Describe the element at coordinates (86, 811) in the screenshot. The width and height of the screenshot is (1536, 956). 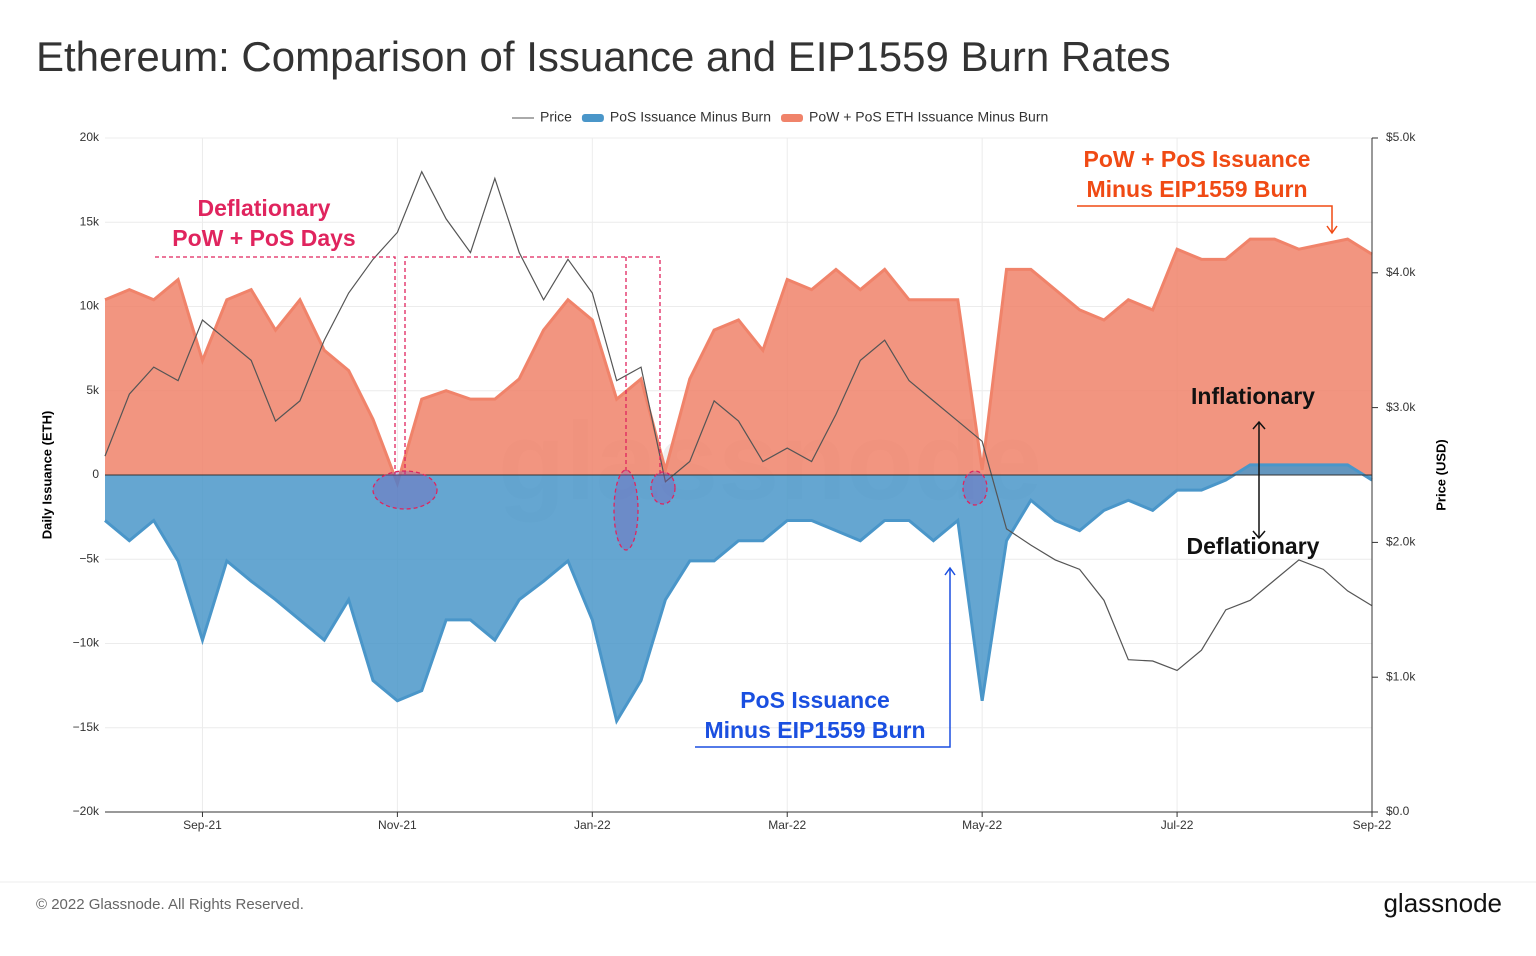
I see `y-tick-label: −20k` at that location.